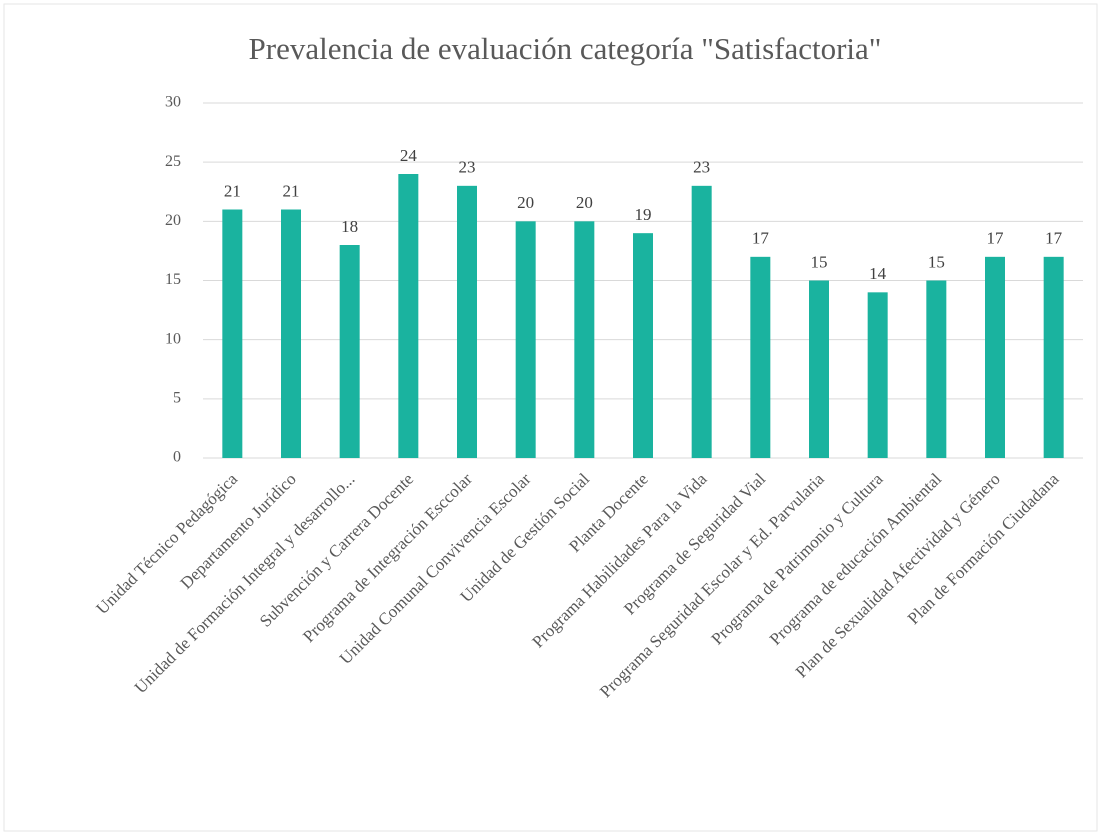 The image size is (1101, 835). I want to click on data-label: 19, so click(643, 214).